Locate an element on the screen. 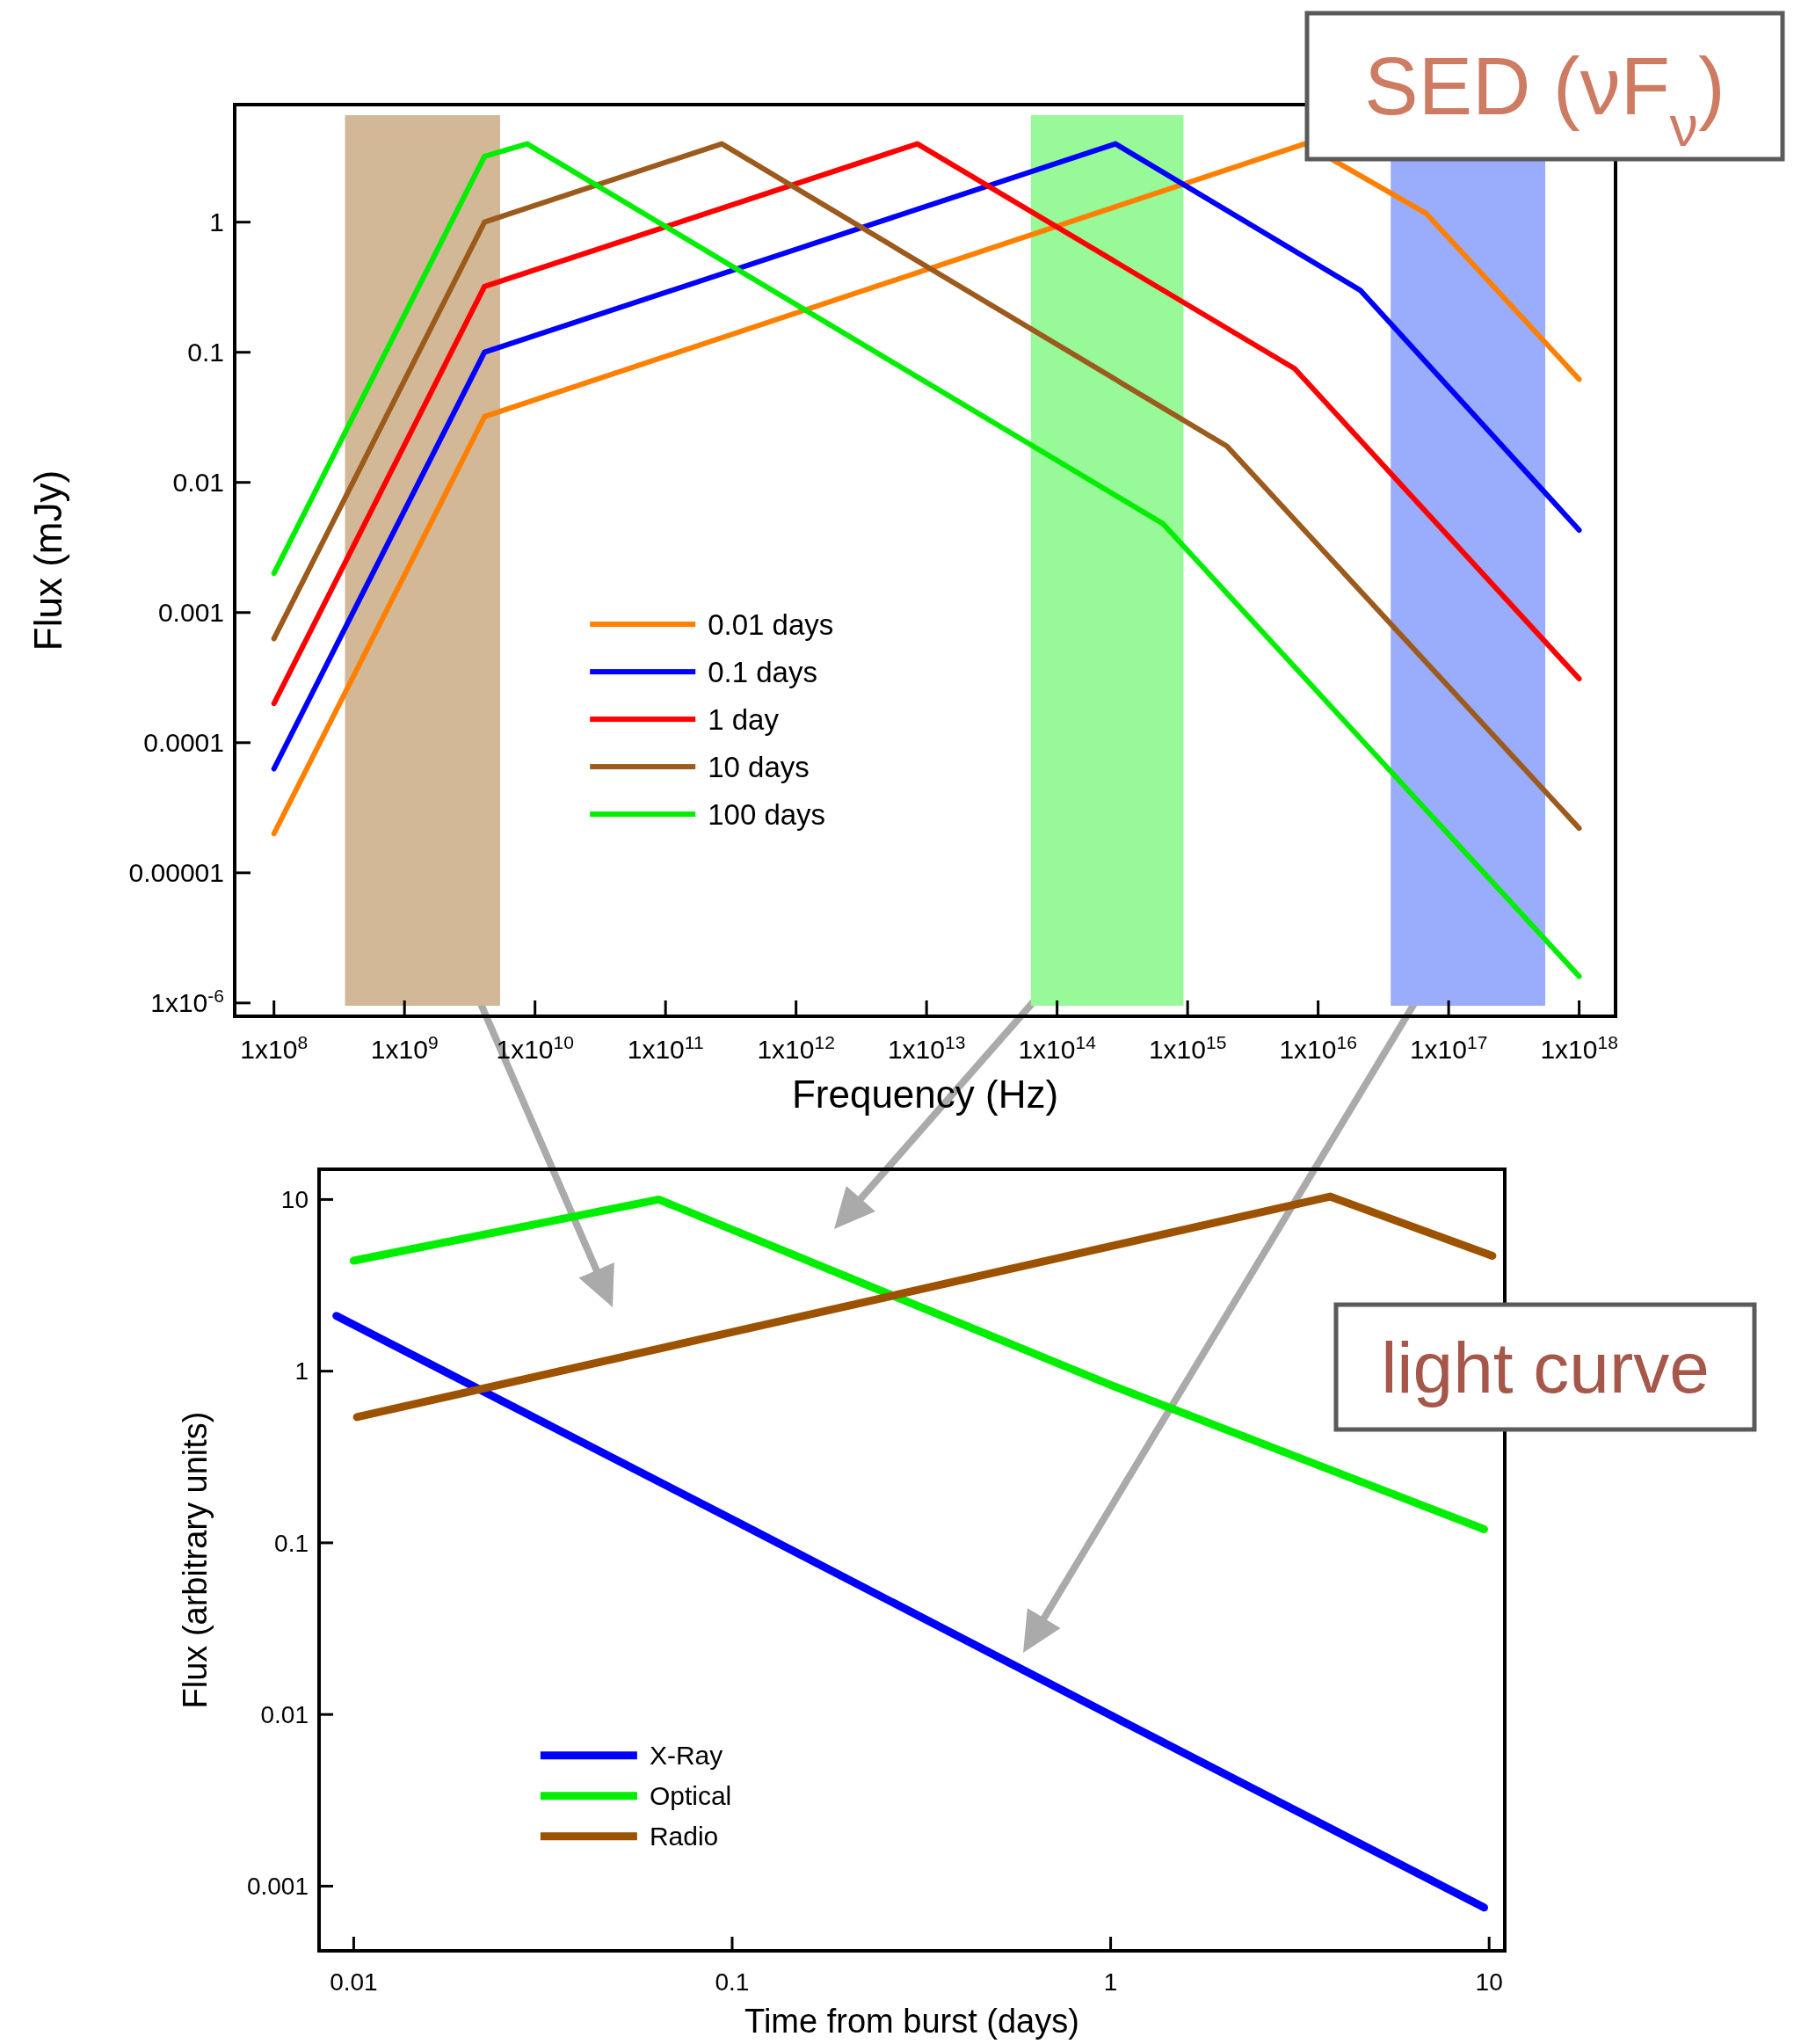 Image resolution: width=1801 pixels, height=2044 pixels. annotation: light curve is located at coordinates (1546, 1367).